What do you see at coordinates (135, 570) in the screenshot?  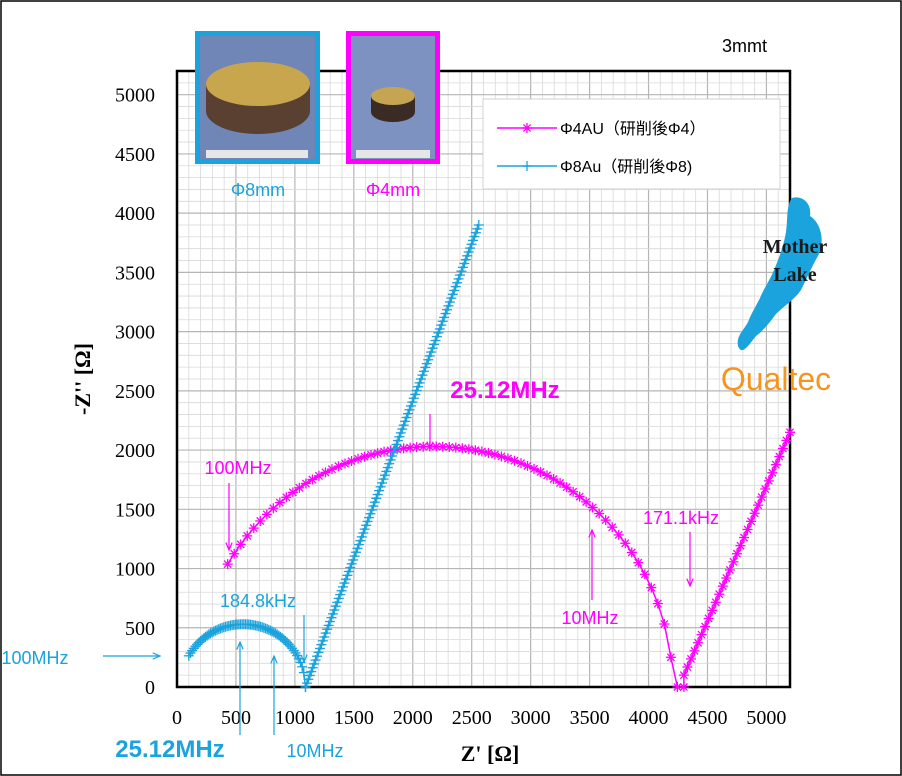 I see `y-tick-label: 1000` at bounding box center [135, 570].